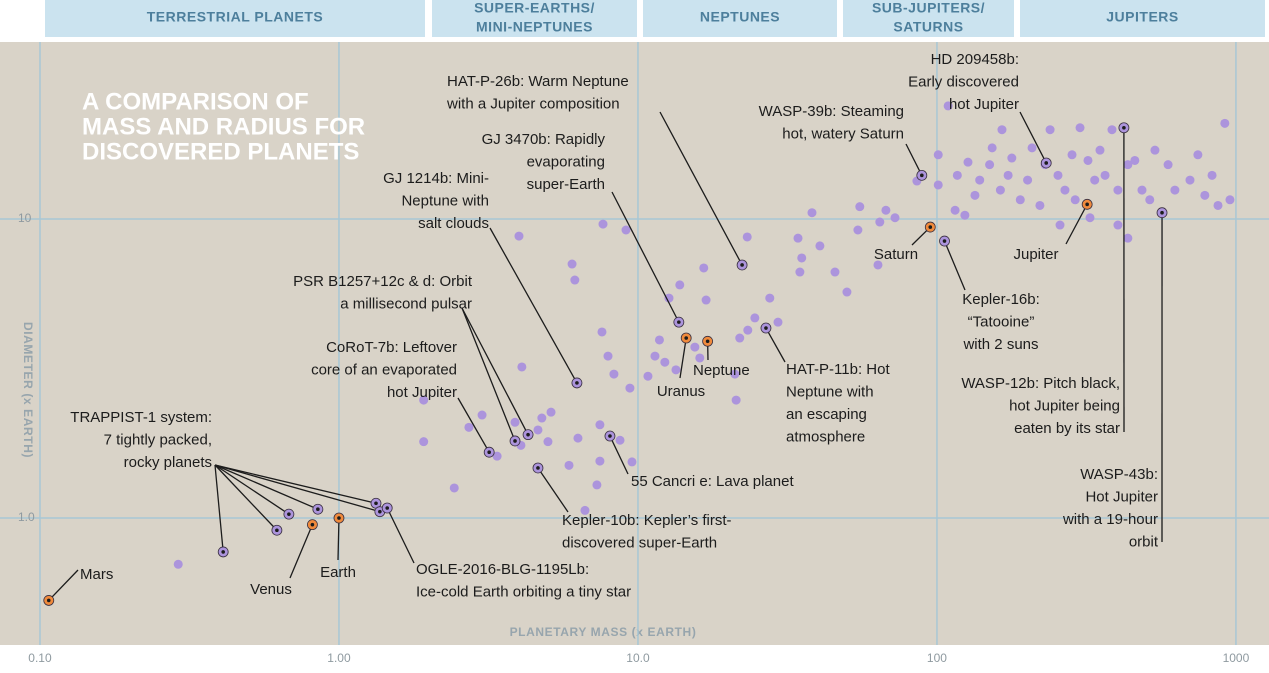  I want to click on annotation-label: PSR B1257+12c & d: Orbit, so click(383, 281).